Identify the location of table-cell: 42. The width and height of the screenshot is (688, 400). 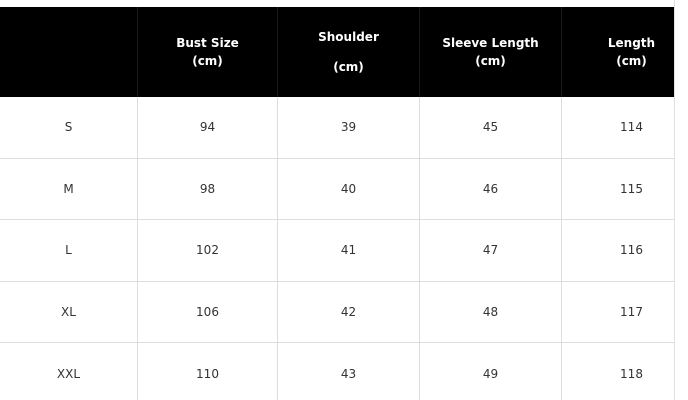
(349, 312).